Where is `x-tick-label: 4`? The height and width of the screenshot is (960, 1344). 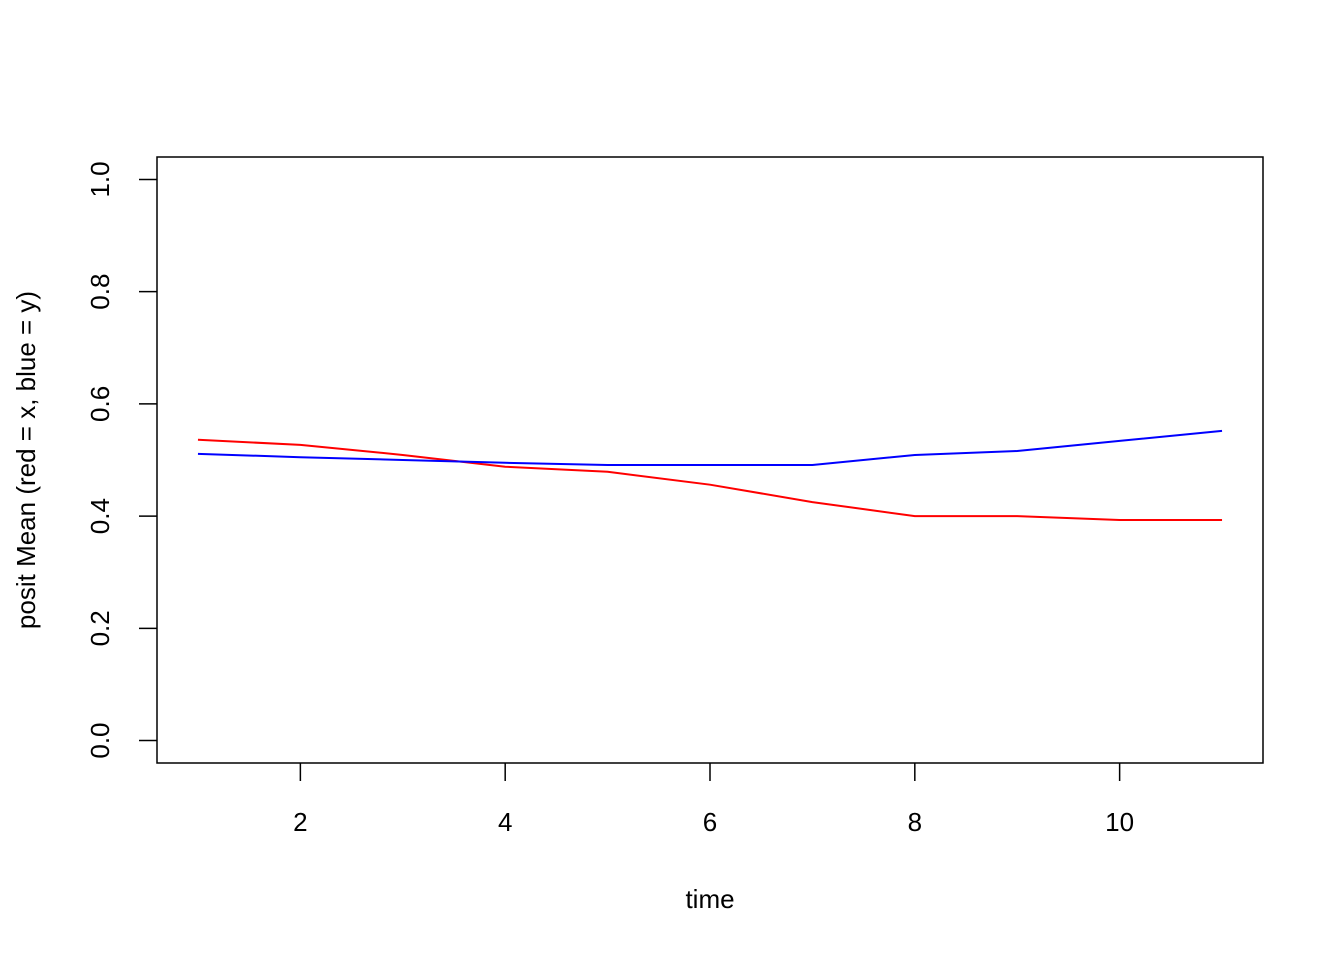
x-tick-label: 4 is located at coordinates (505, 822).